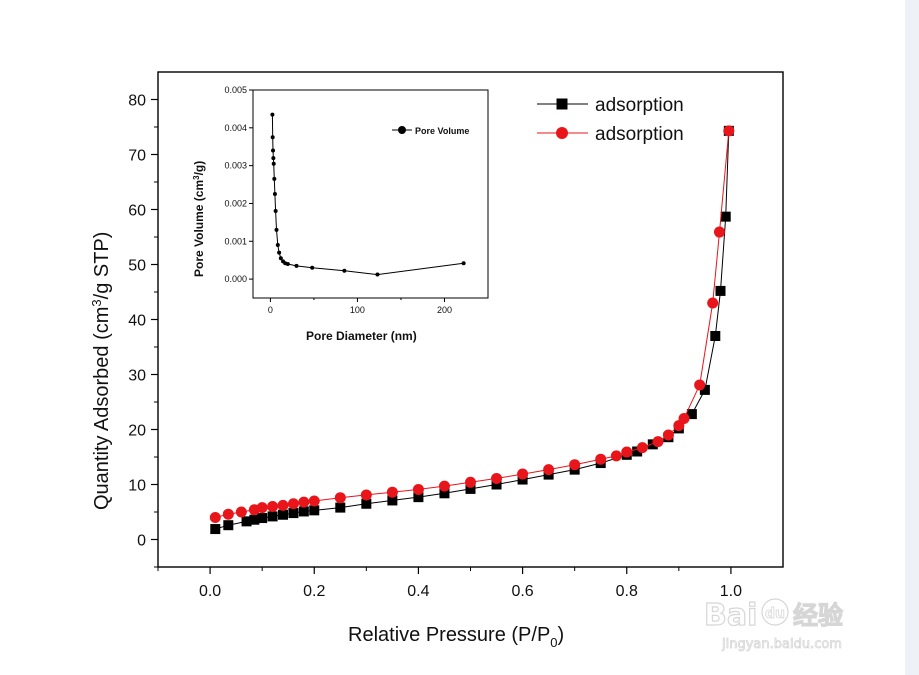 The width and height of the screenshot is (919, 675). What do you see at coordinates (731, 591) in the screenshot?
I see `x-tick-label: 1.0` at bounding box center [731, 591].